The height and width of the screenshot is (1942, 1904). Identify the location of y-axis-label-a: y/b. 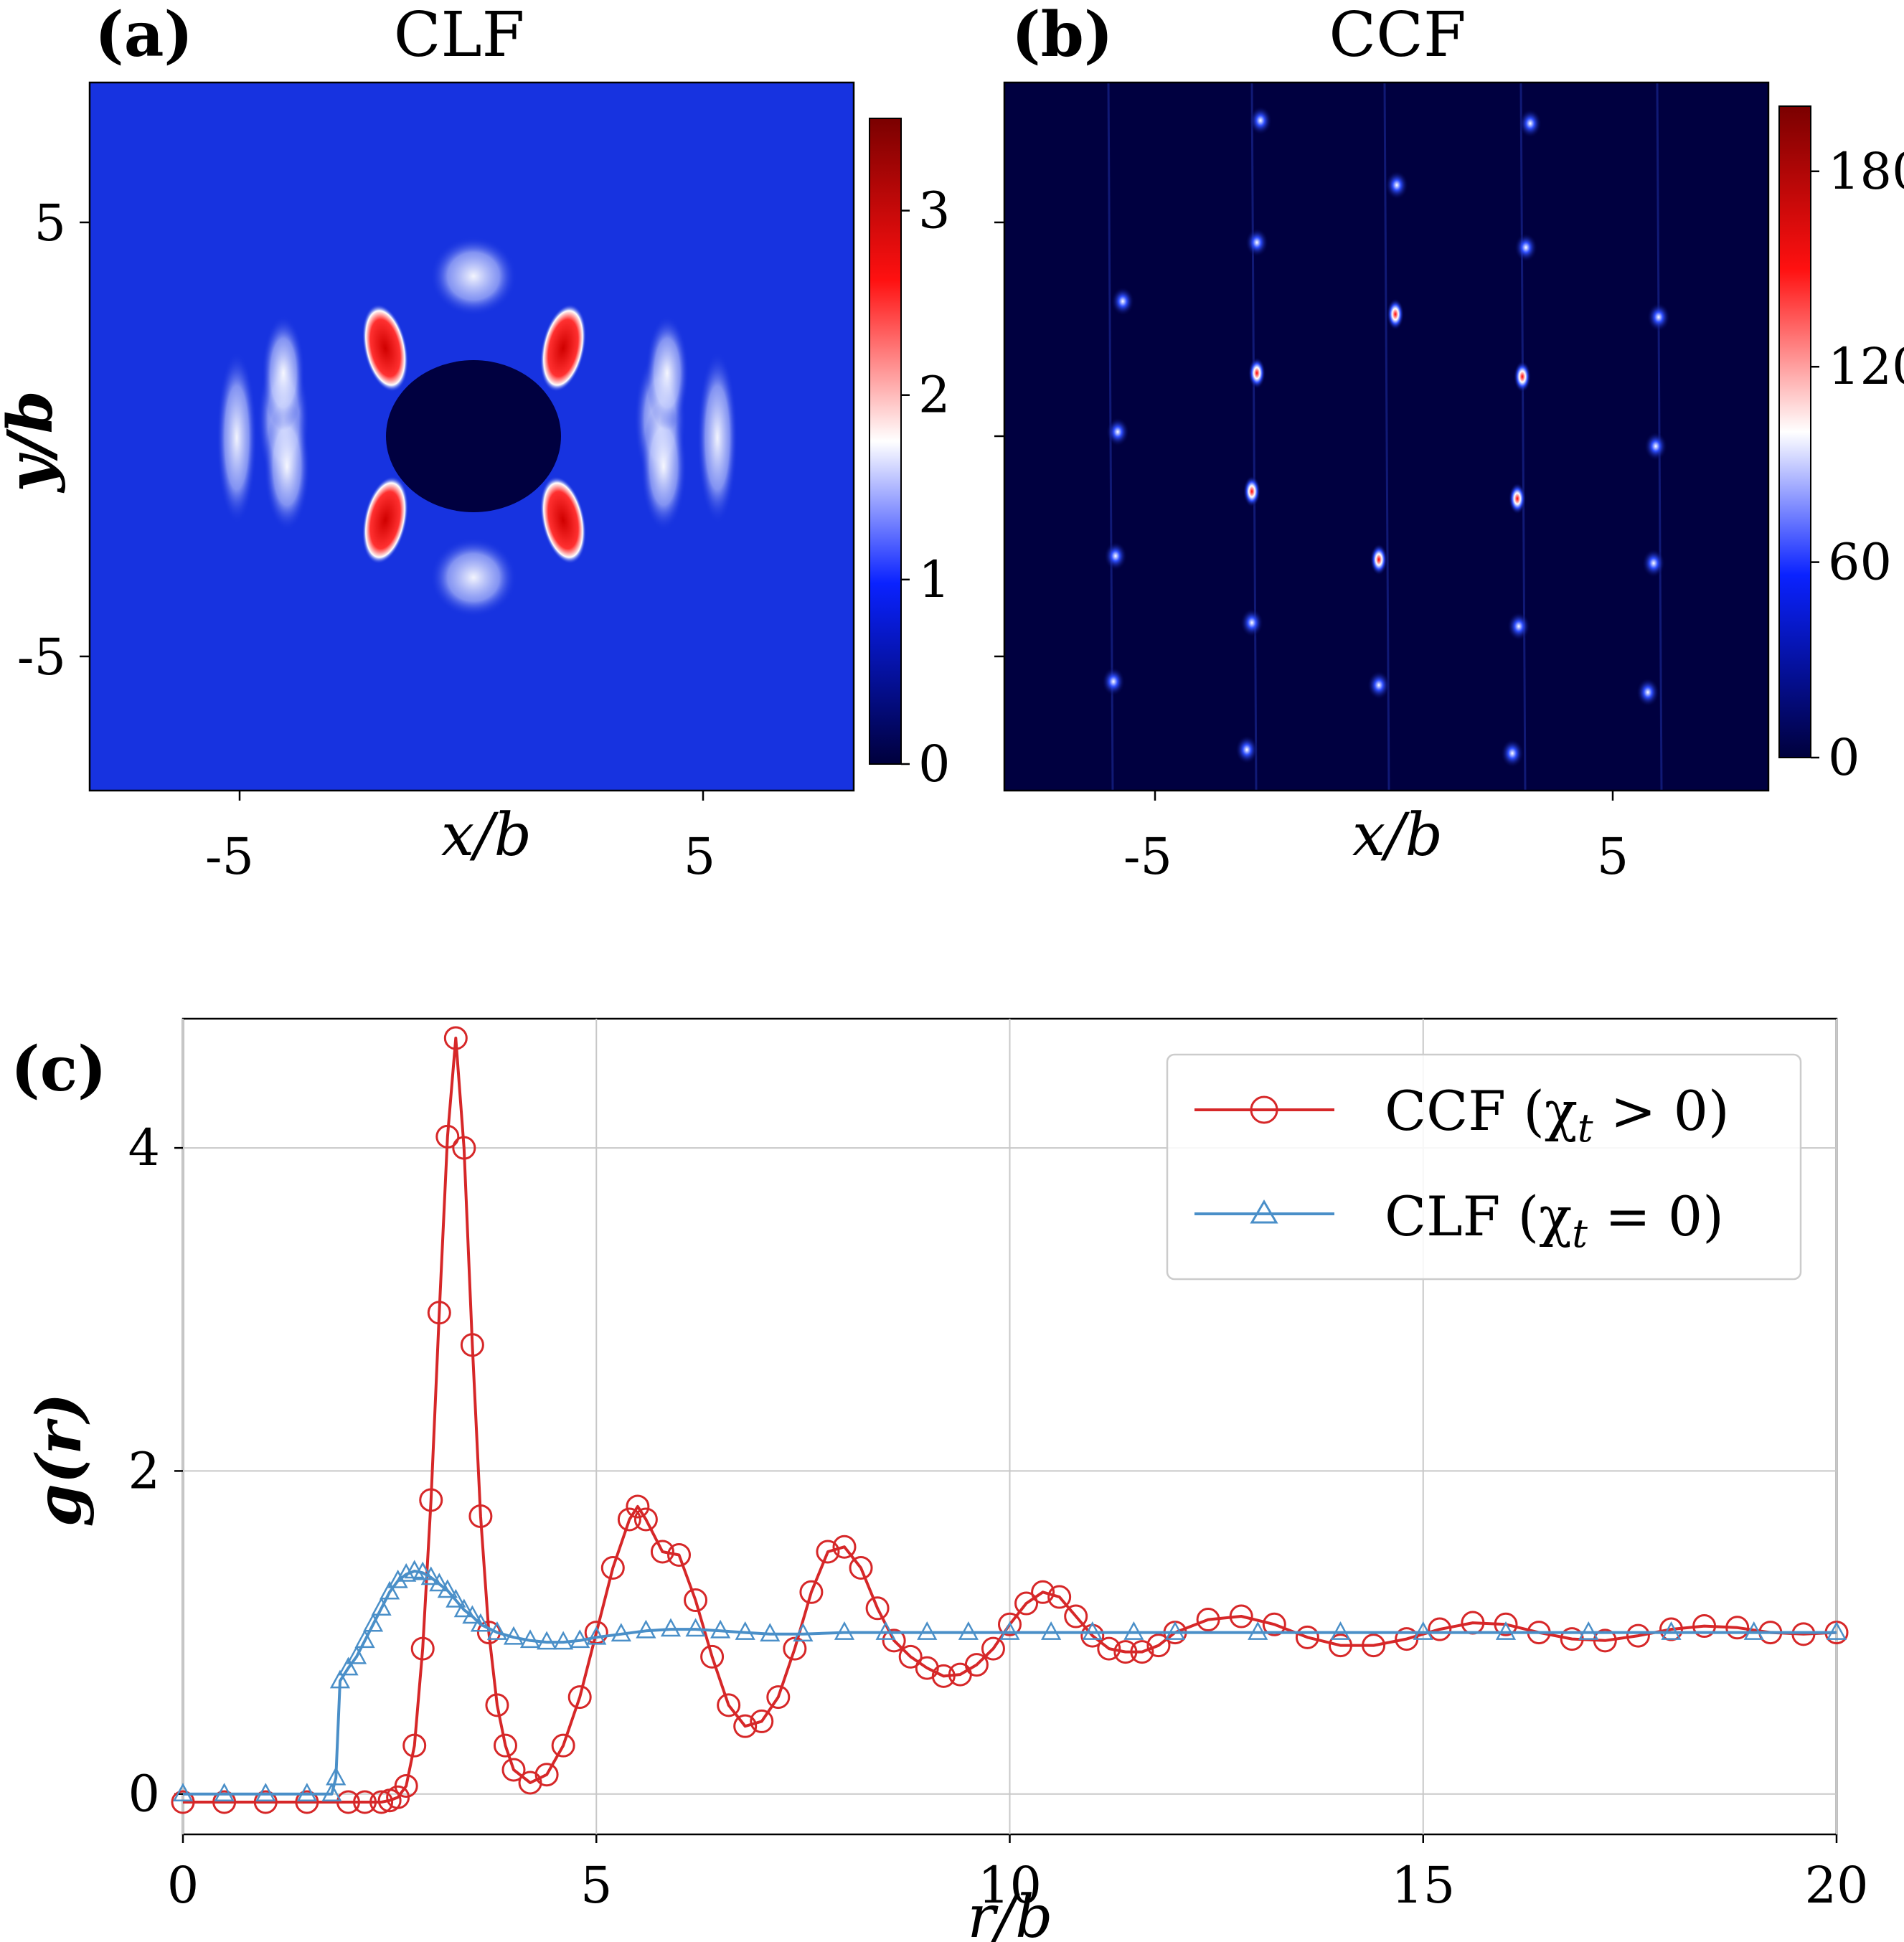
(33, 442).